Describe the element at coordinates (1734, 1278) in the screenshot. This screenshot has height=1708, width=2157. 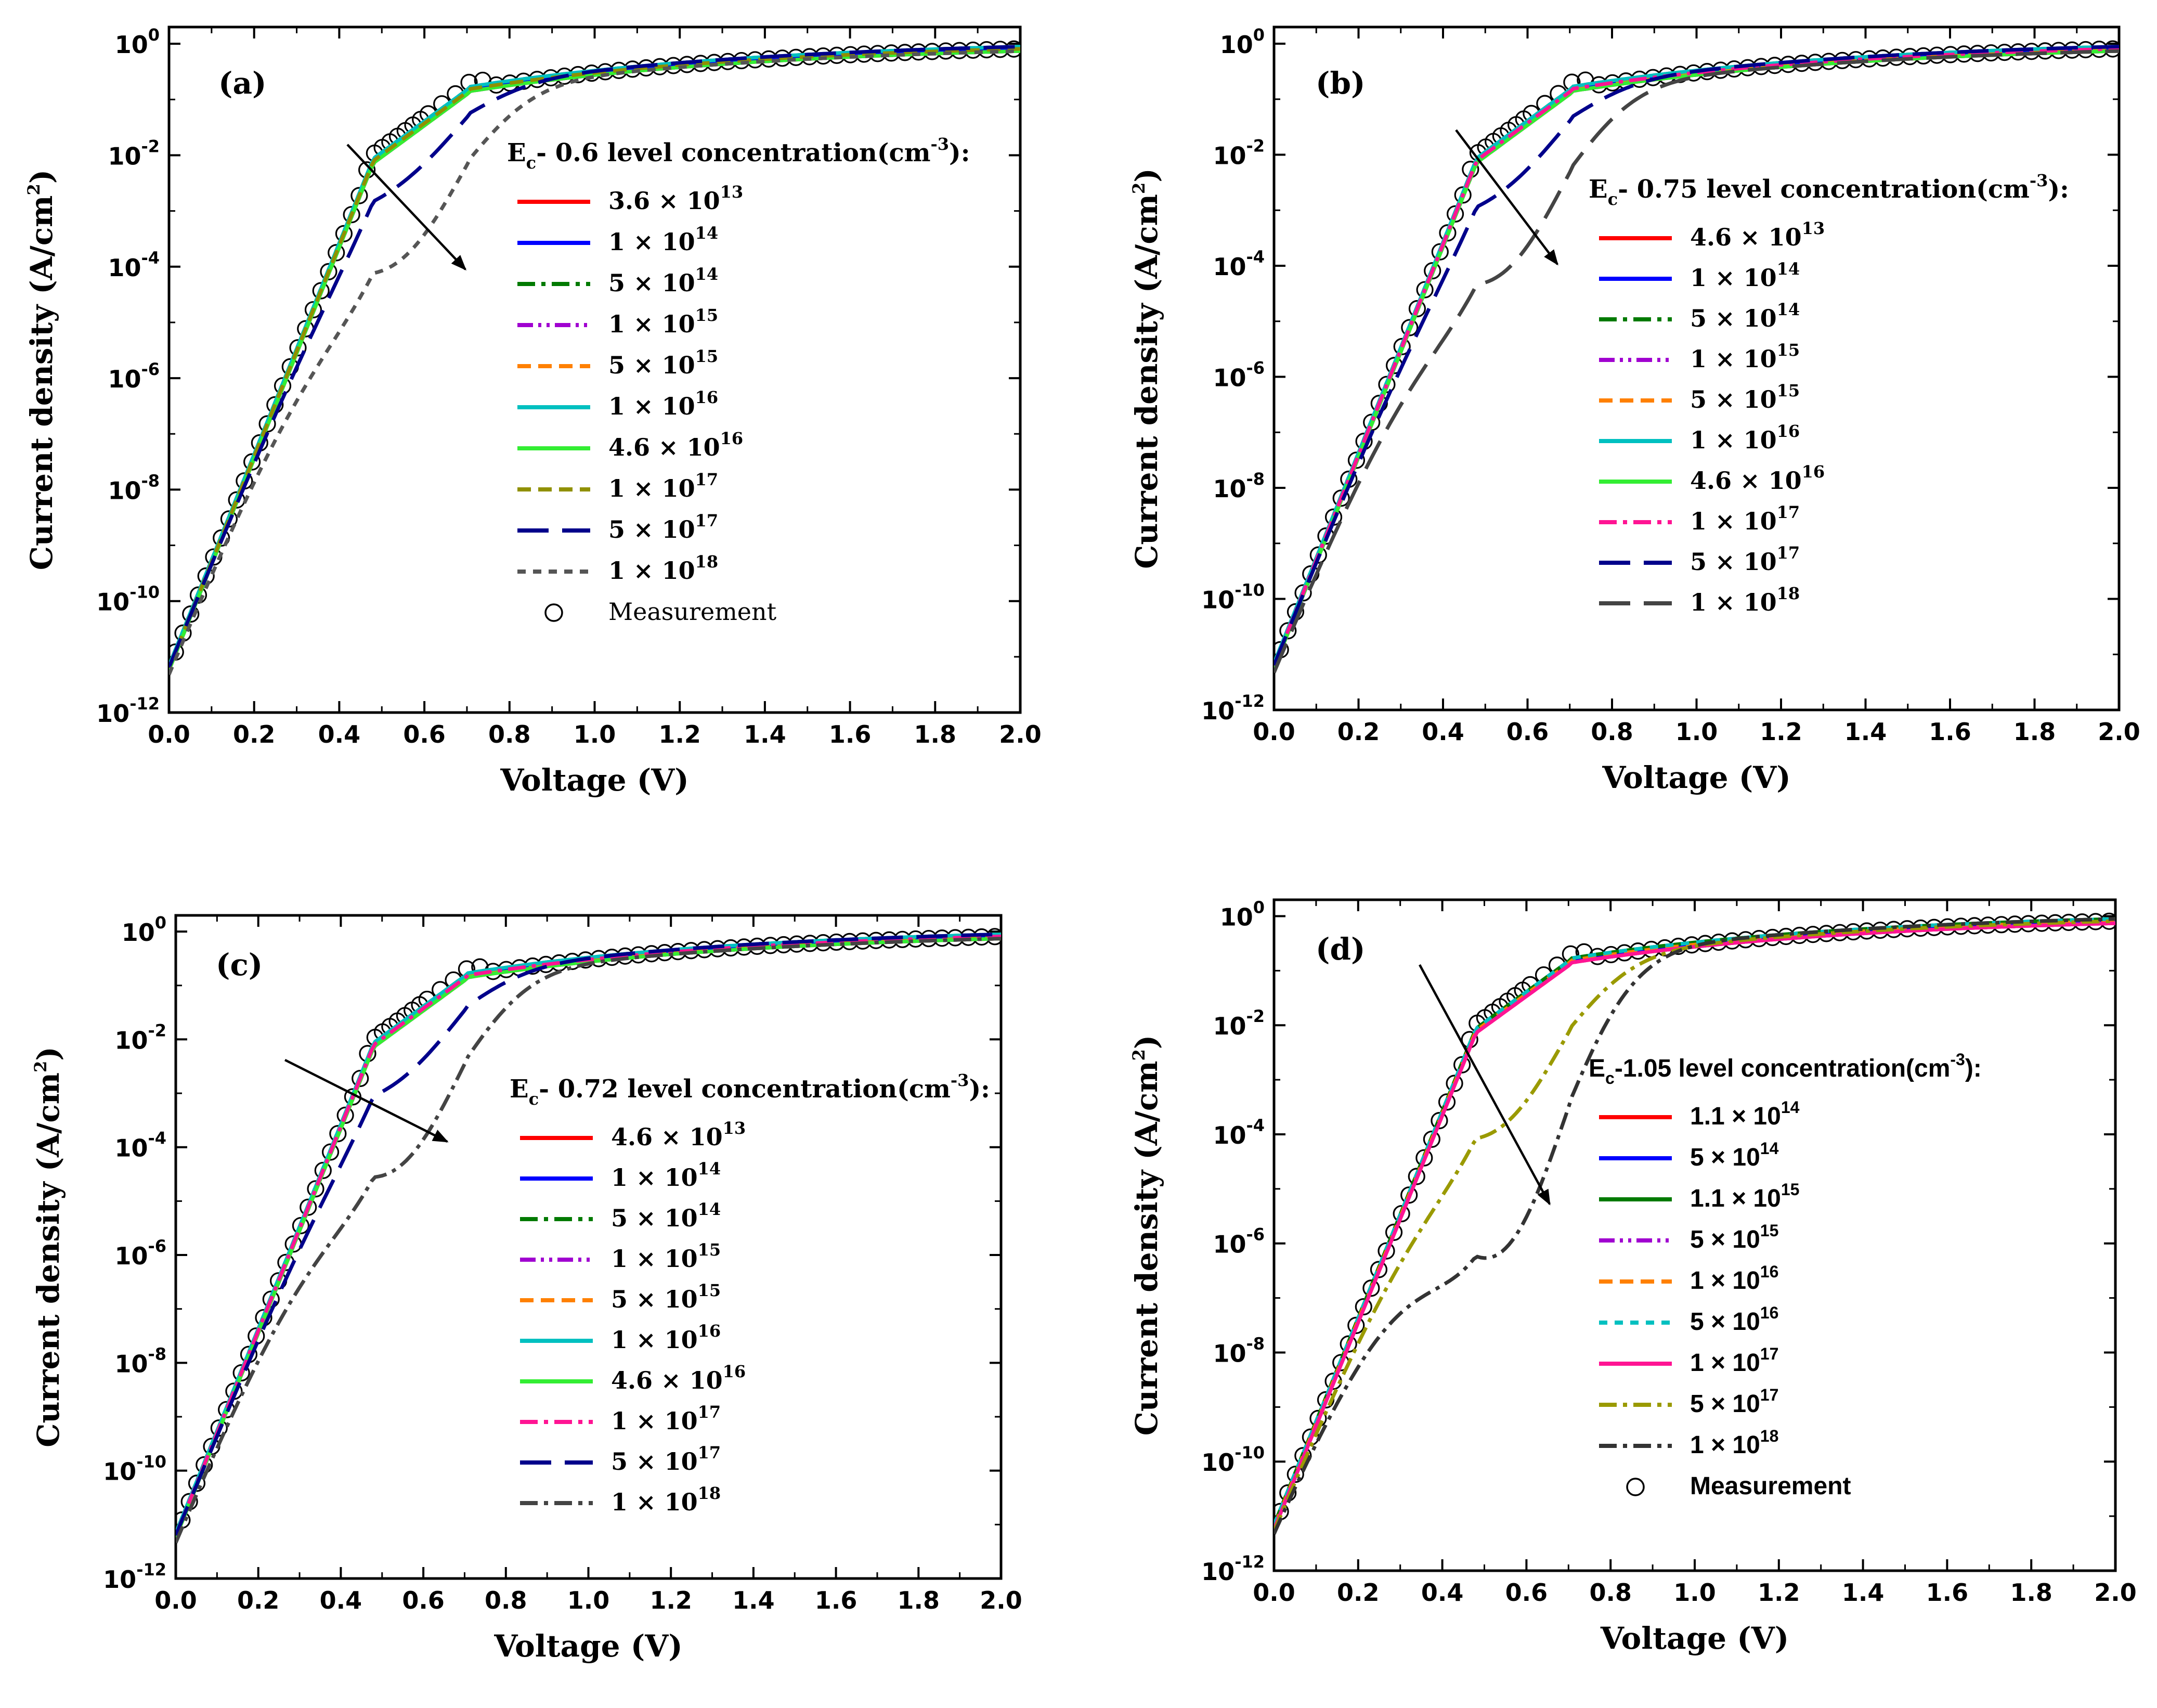
I see `legend-entry-label: 1 × 10¹⁶` at that location.